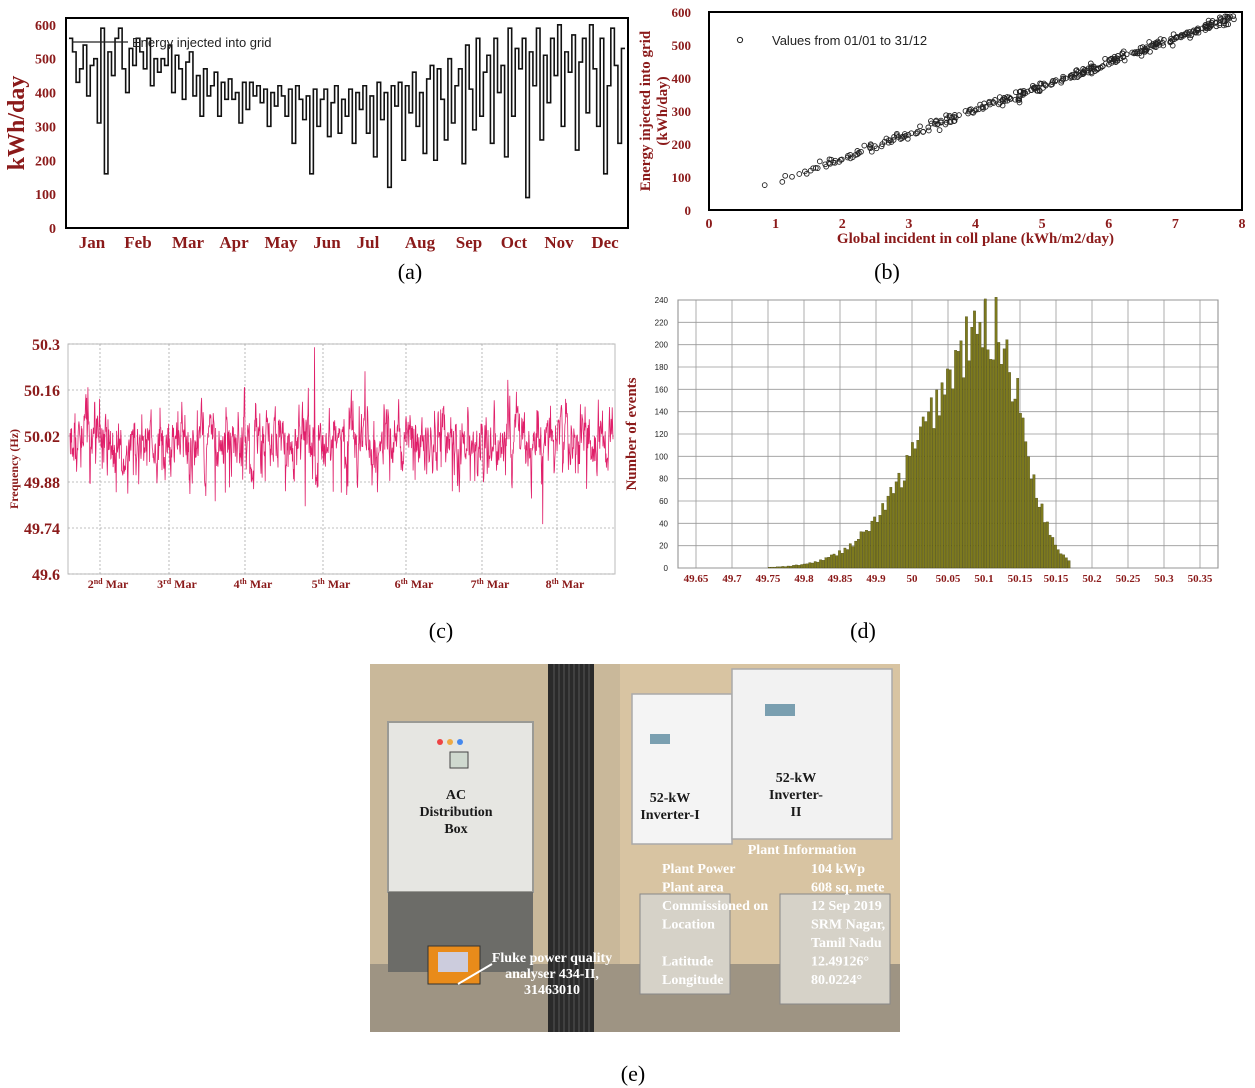  What do you see at coordinates (662, 434) in the screenshot?
I see `chart-d-ytick: 120` at bounding box center [662, 434].